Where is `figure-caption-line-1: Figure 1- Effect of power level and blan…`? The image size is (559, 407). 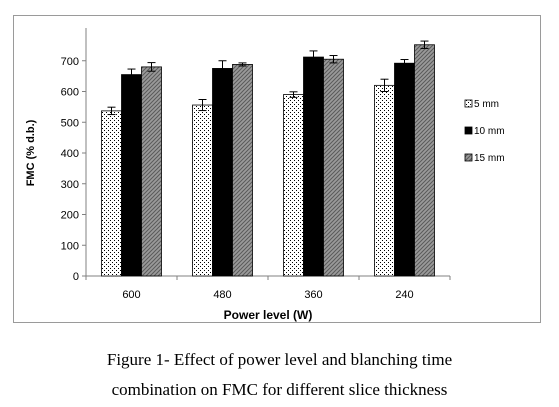
figure-caption-line-1: Figure 1- Effect of power level and blan… is located at coordinates (279, 359).